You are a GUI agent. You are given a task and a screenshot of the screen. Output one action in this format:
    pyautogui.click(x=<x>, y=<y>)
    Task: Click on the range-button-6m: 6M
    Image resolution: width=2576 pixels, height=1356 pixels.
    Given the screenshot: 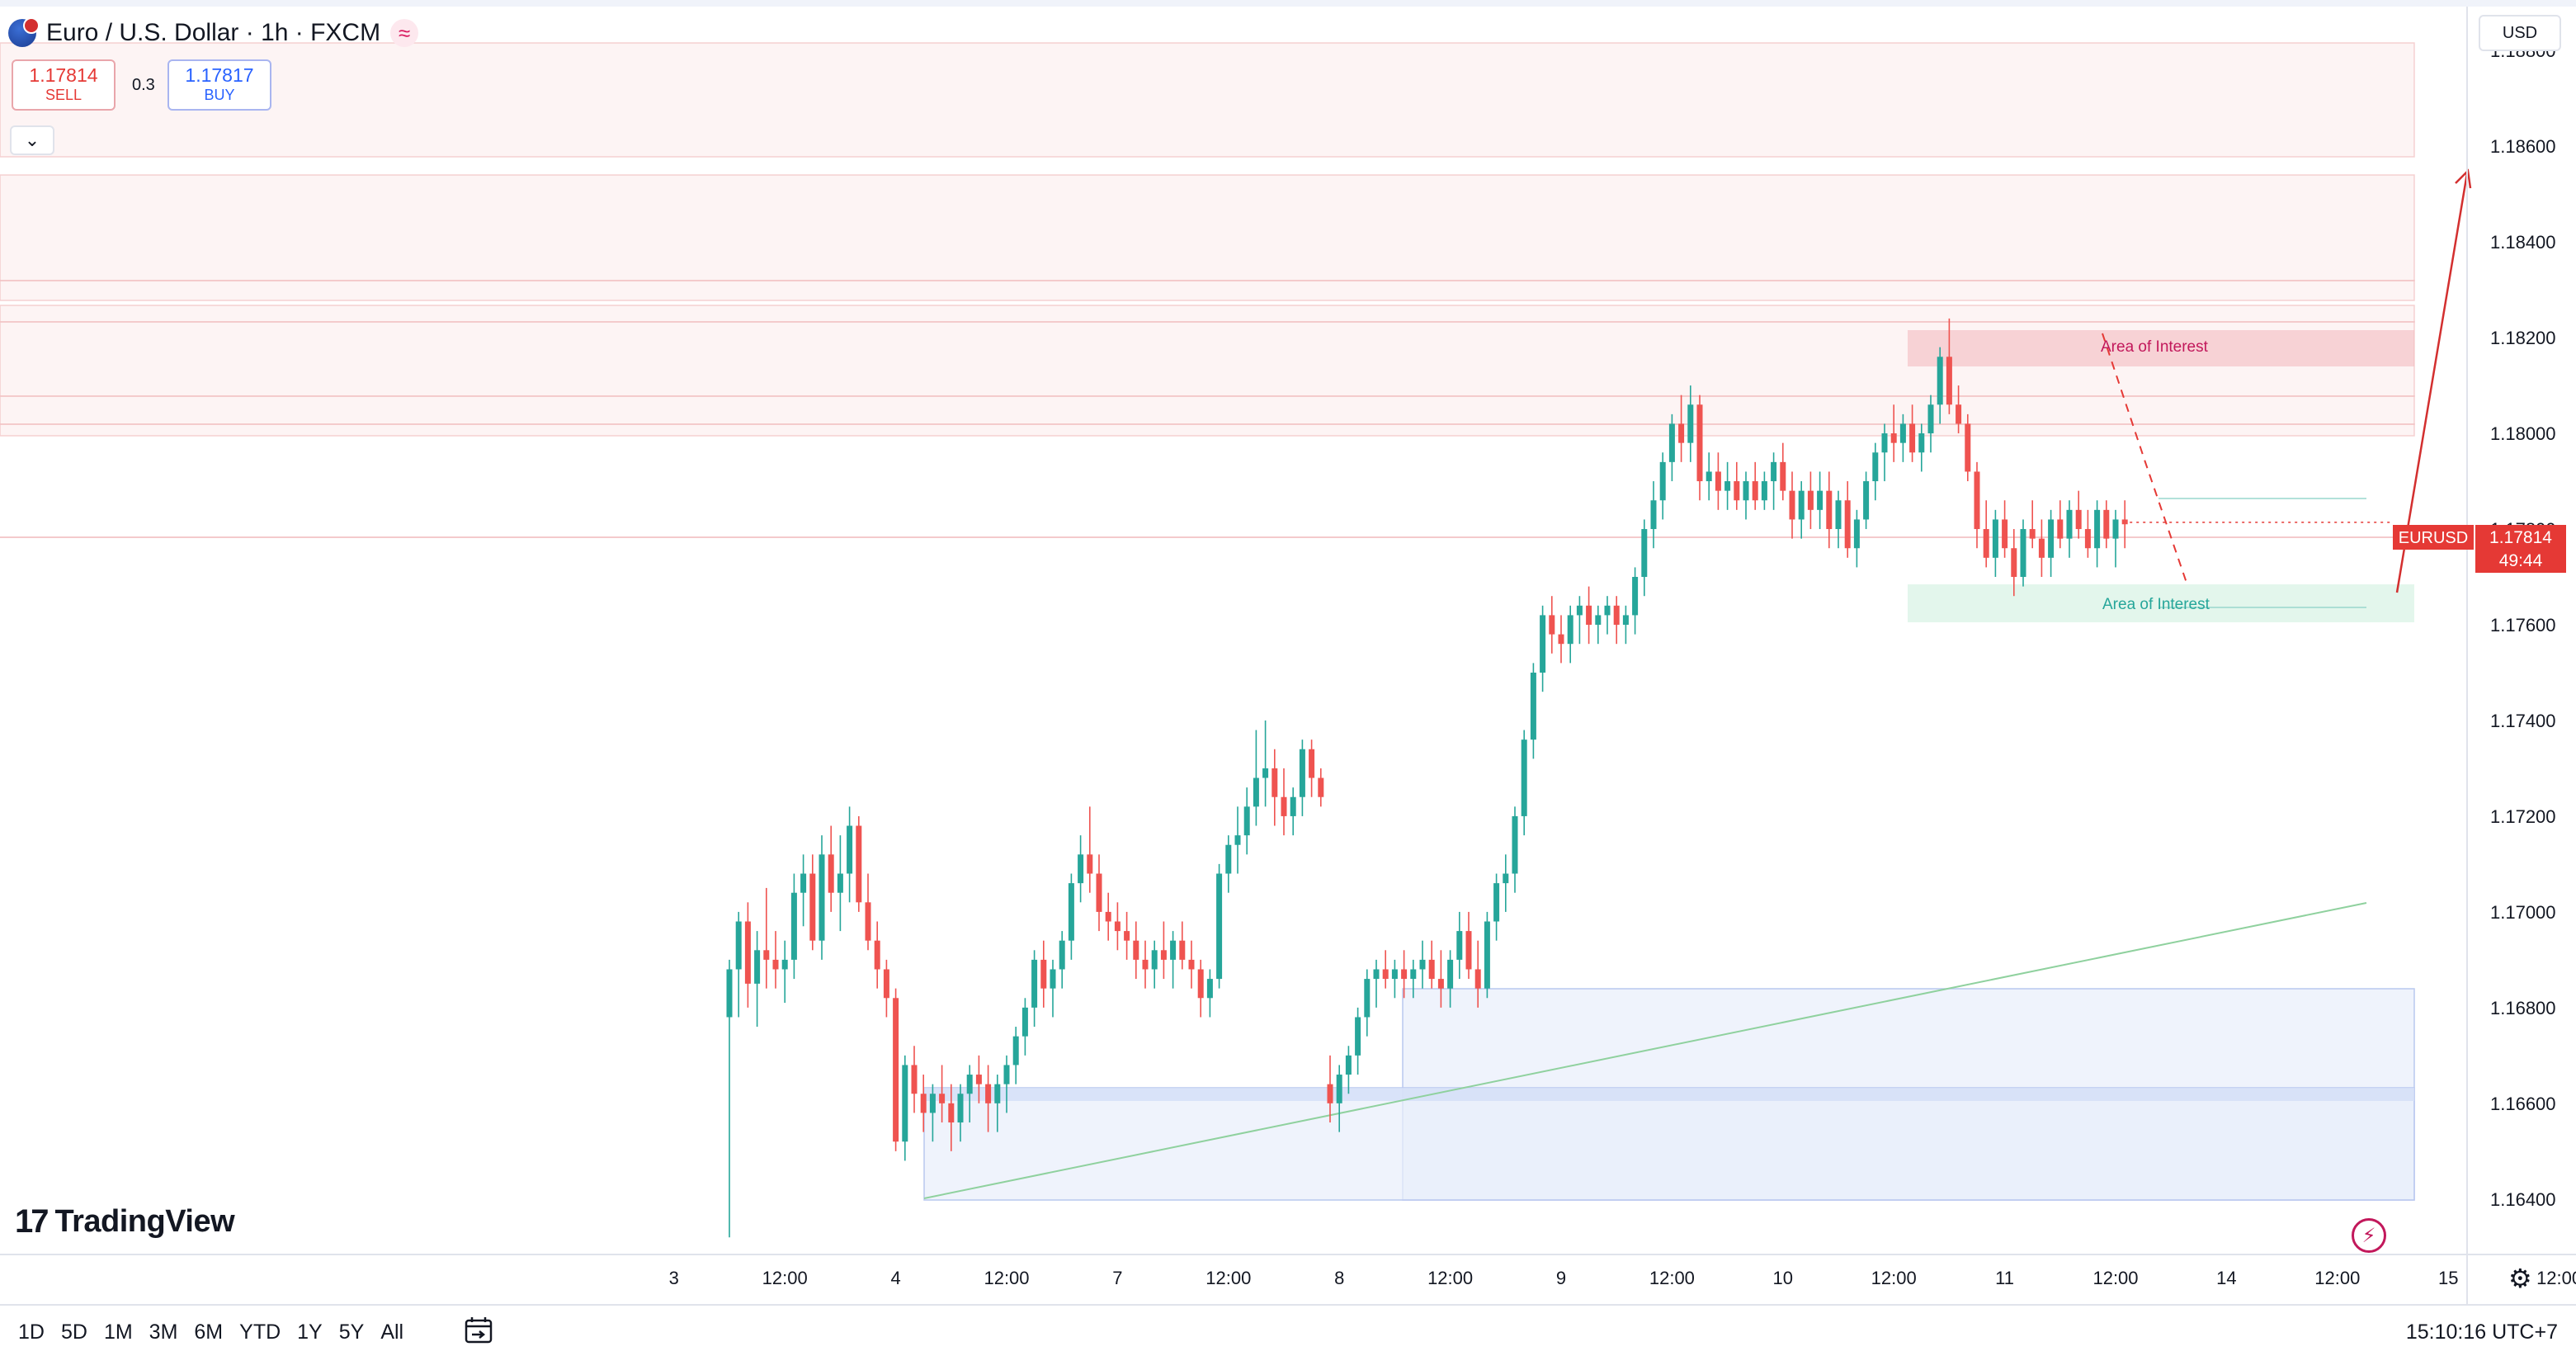 What is the action you would take?
    pyautogui.click(x=209, y=1332)
    